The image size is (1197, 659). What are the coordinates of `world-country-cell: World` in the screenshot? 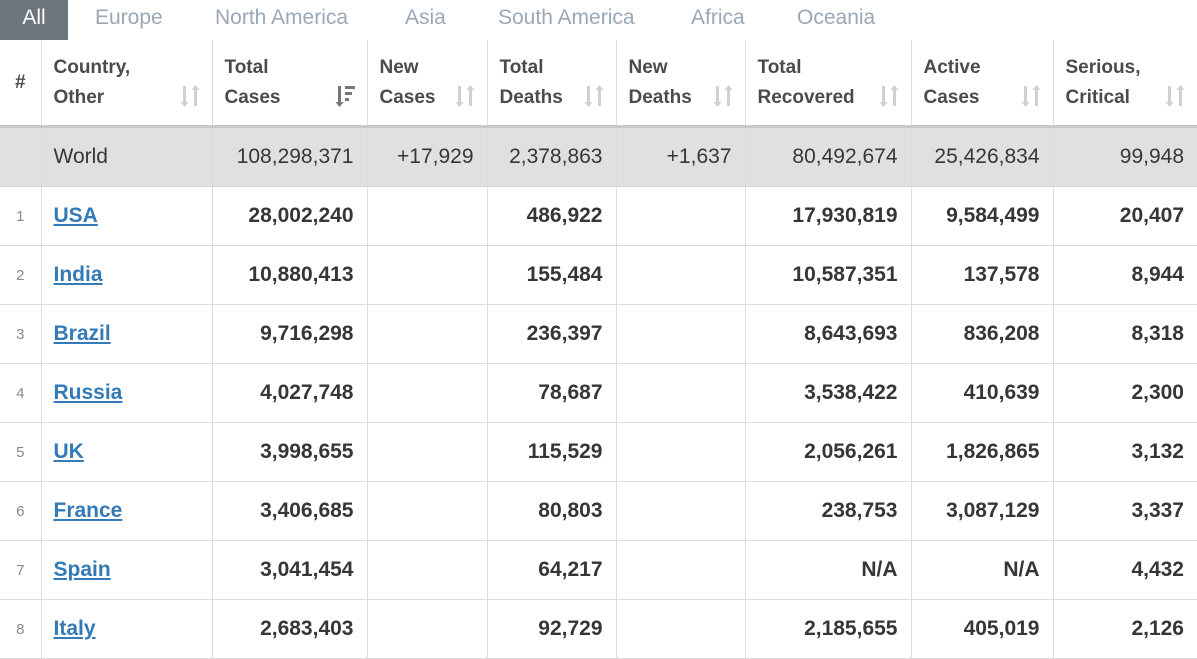 It's located at (127, 156).